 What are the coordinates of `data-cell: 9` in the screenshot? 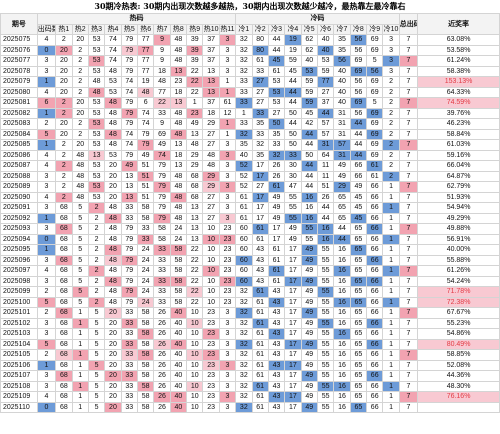 It's located at (162, 40).